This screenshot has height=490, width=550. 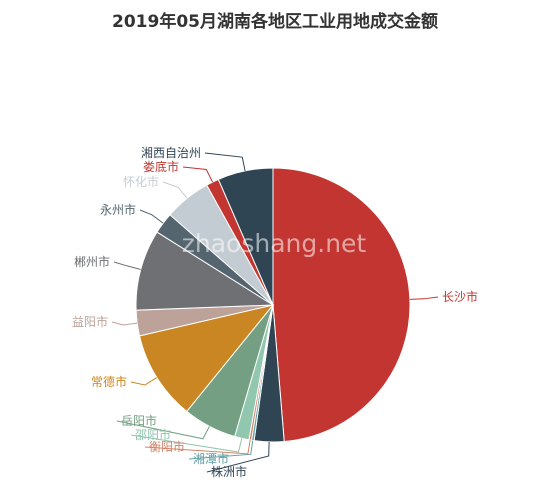 What do you see at coordinates (274, 243) in the screenshot?
I see `watermark-text: zhaoshang.net` at bounding box center [274, 243].